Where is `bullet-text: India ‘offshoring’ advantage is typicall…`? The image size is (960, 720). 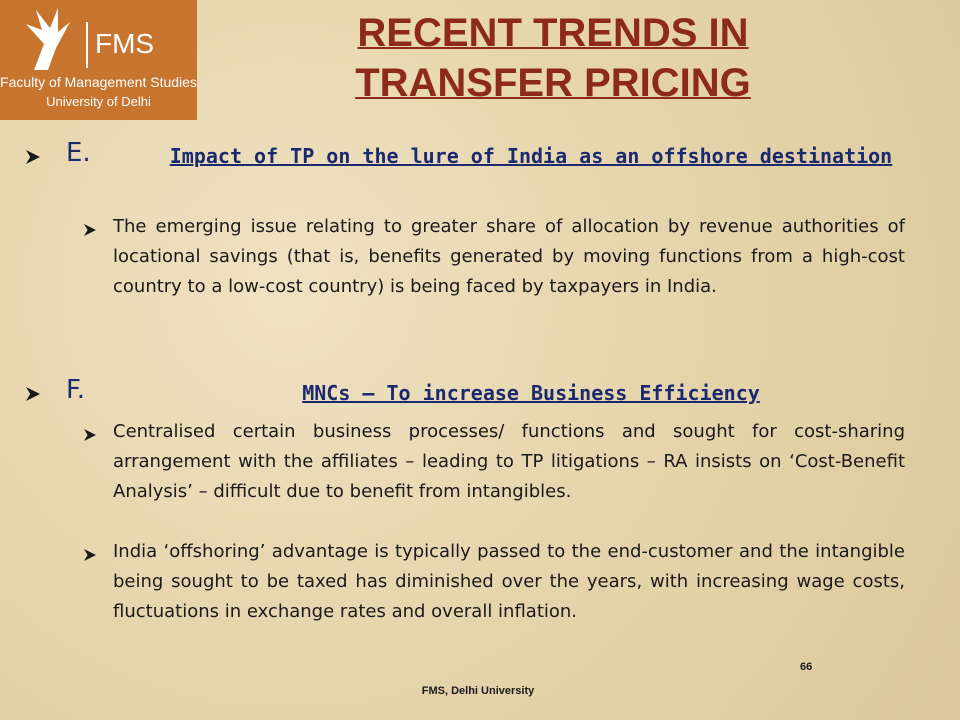 bullet-text: India ‘offshoring’ advantage is typicall… is located at coordinates (509, 581).